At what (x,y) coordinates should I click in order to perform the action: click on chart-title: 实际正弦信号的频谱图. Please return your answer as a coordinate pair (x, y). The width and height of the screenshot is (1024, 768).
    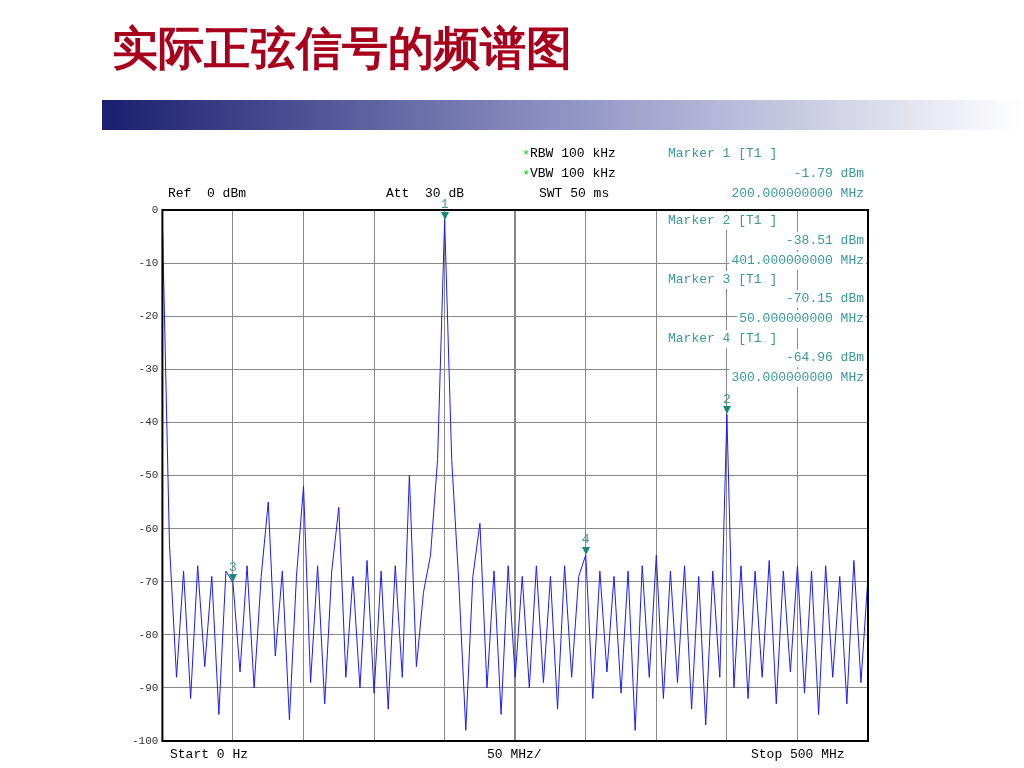
    Looking at the image, I should click on (342, 48).